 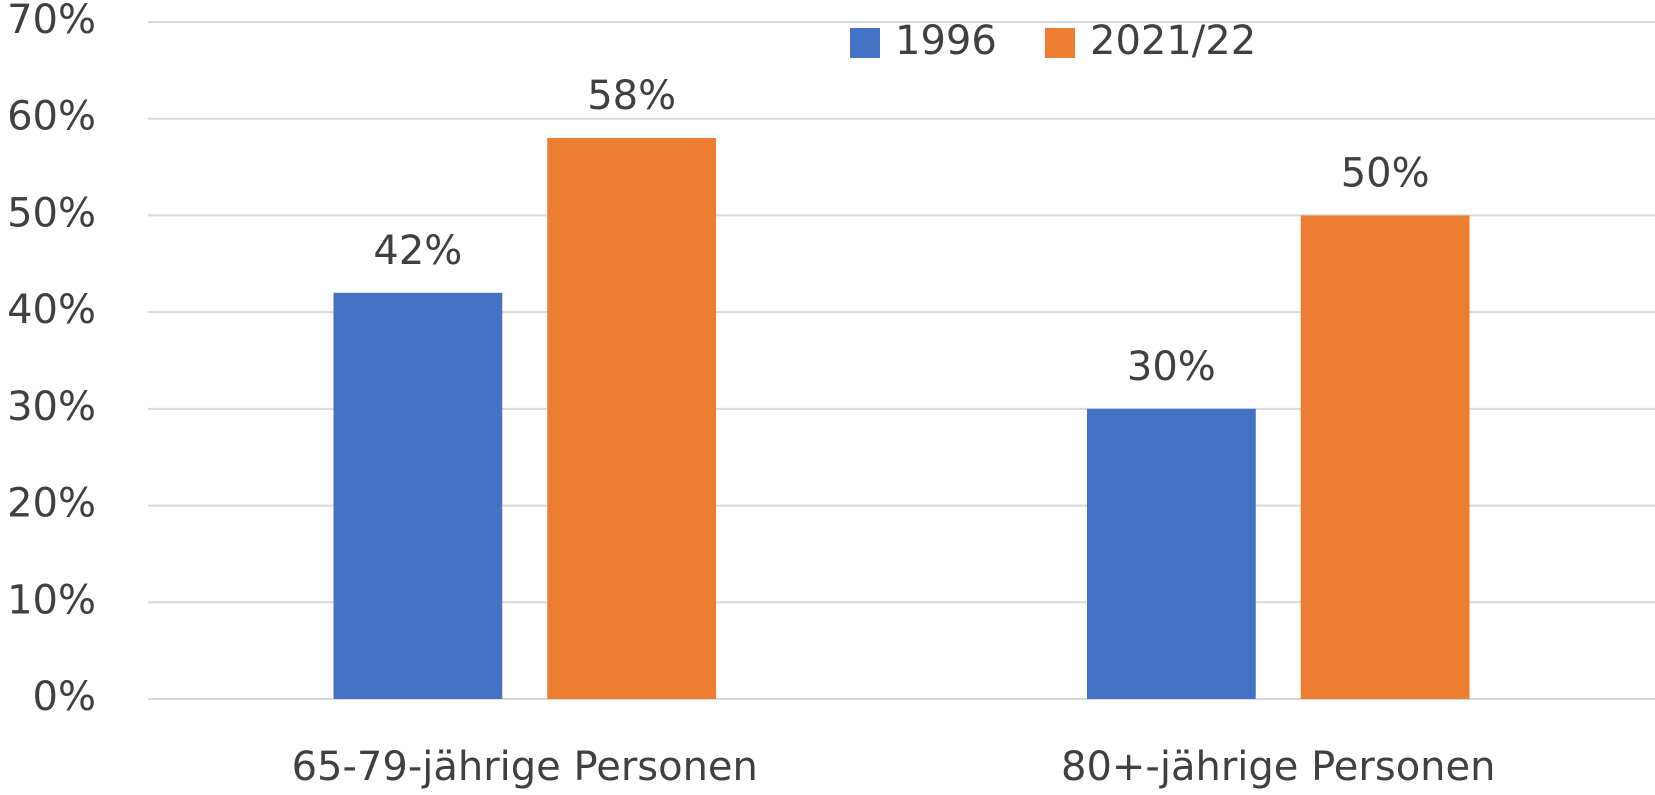 I want to click on y-tick-label: 0%, so click(x=64, y=697).